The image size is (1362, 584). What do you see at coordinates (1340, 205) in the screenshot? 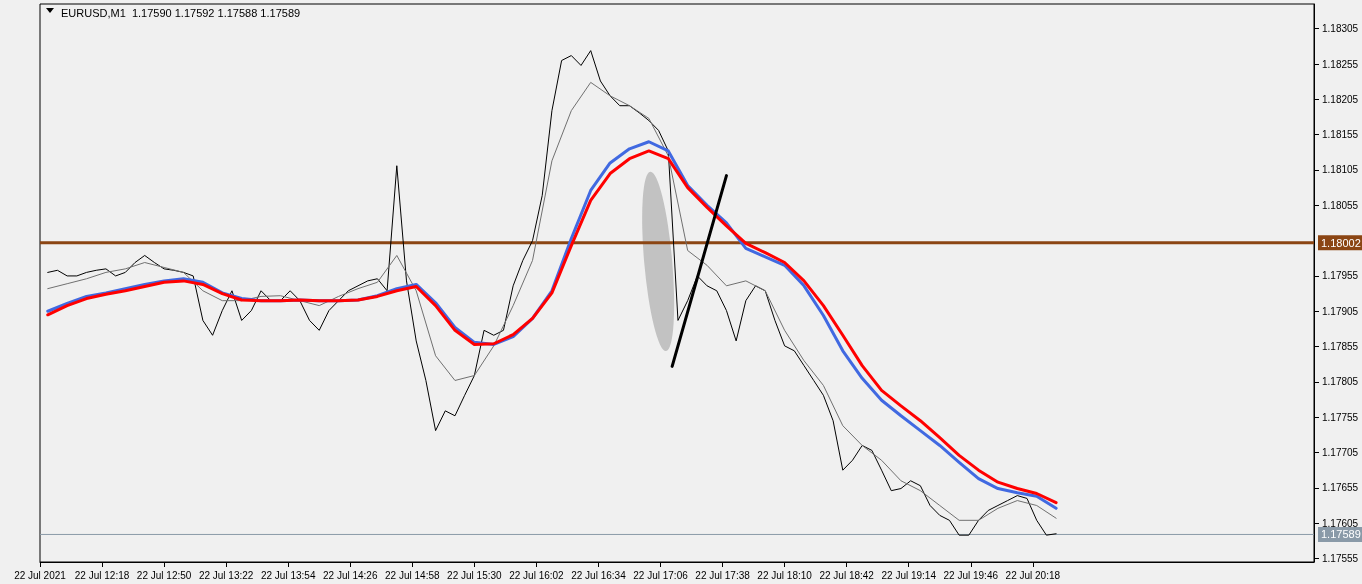
I see `y-tick-label: 1.18055` at bounding box center [1340, 205].